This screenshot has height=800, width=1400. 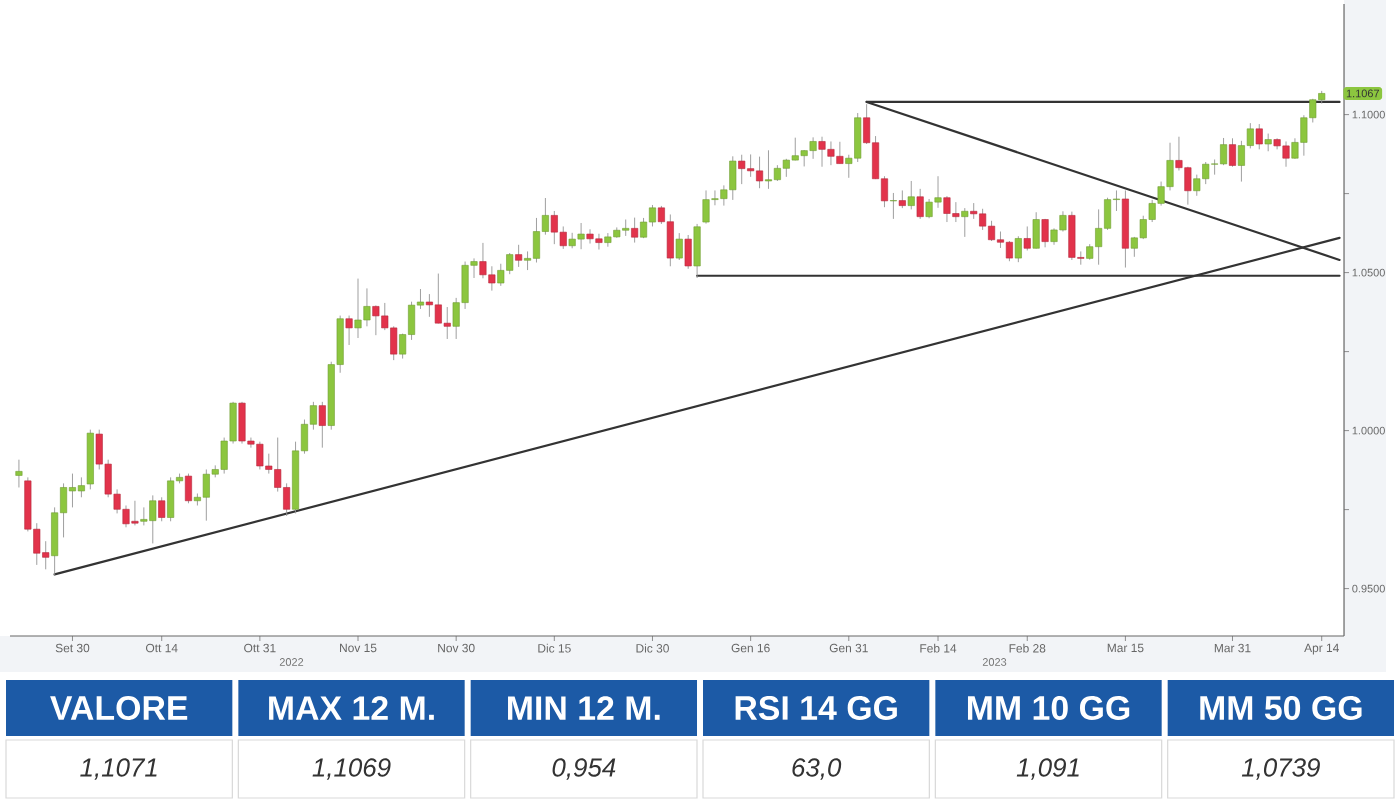 I want to click on text: 1,0739, so click(x=1280, y=769).